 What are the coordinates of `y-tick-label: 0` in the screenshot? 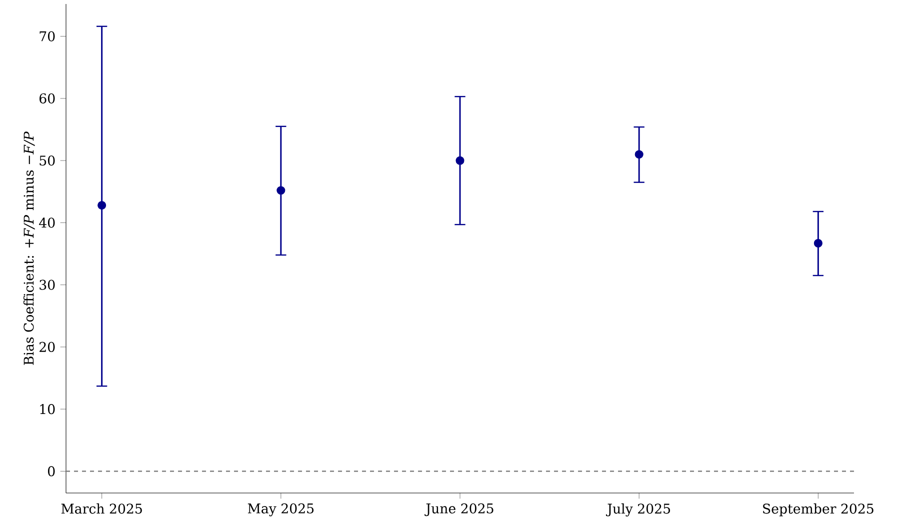 It's located at (51, 471).